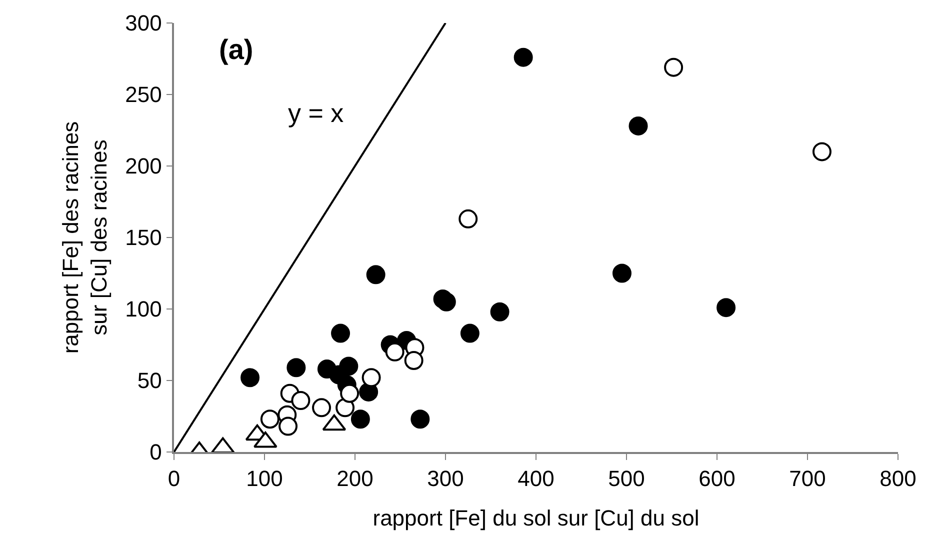  Describe the element at coordinates (143, 237) in the screenshot. I see `y-tick-label: 150` at that location.